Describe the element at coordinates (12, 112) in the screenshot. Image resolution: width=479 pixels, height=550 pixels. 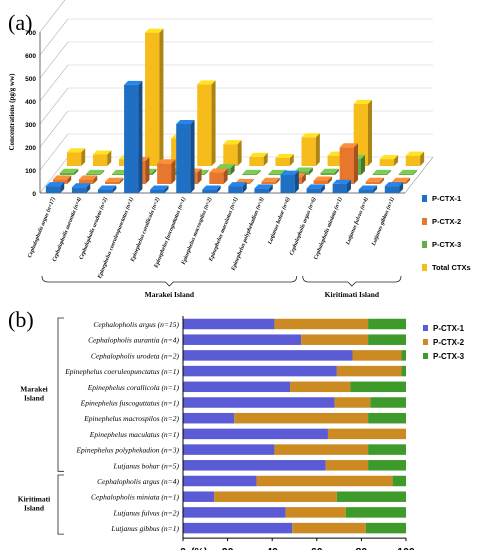
I see `y-axis-title: Concentrations (pg/g ww)` at that location.